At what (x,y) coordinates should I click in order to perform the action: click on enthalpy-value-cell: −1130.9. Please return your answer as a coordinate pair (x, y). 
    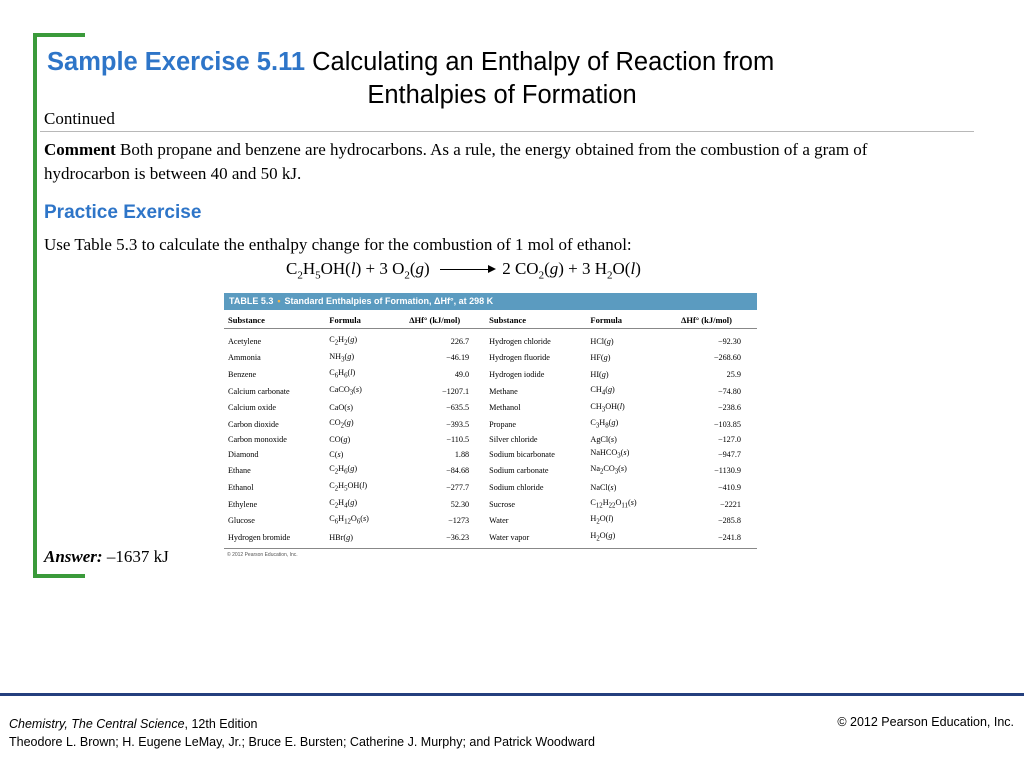
    Looking at the image, I should click on (727, 471).